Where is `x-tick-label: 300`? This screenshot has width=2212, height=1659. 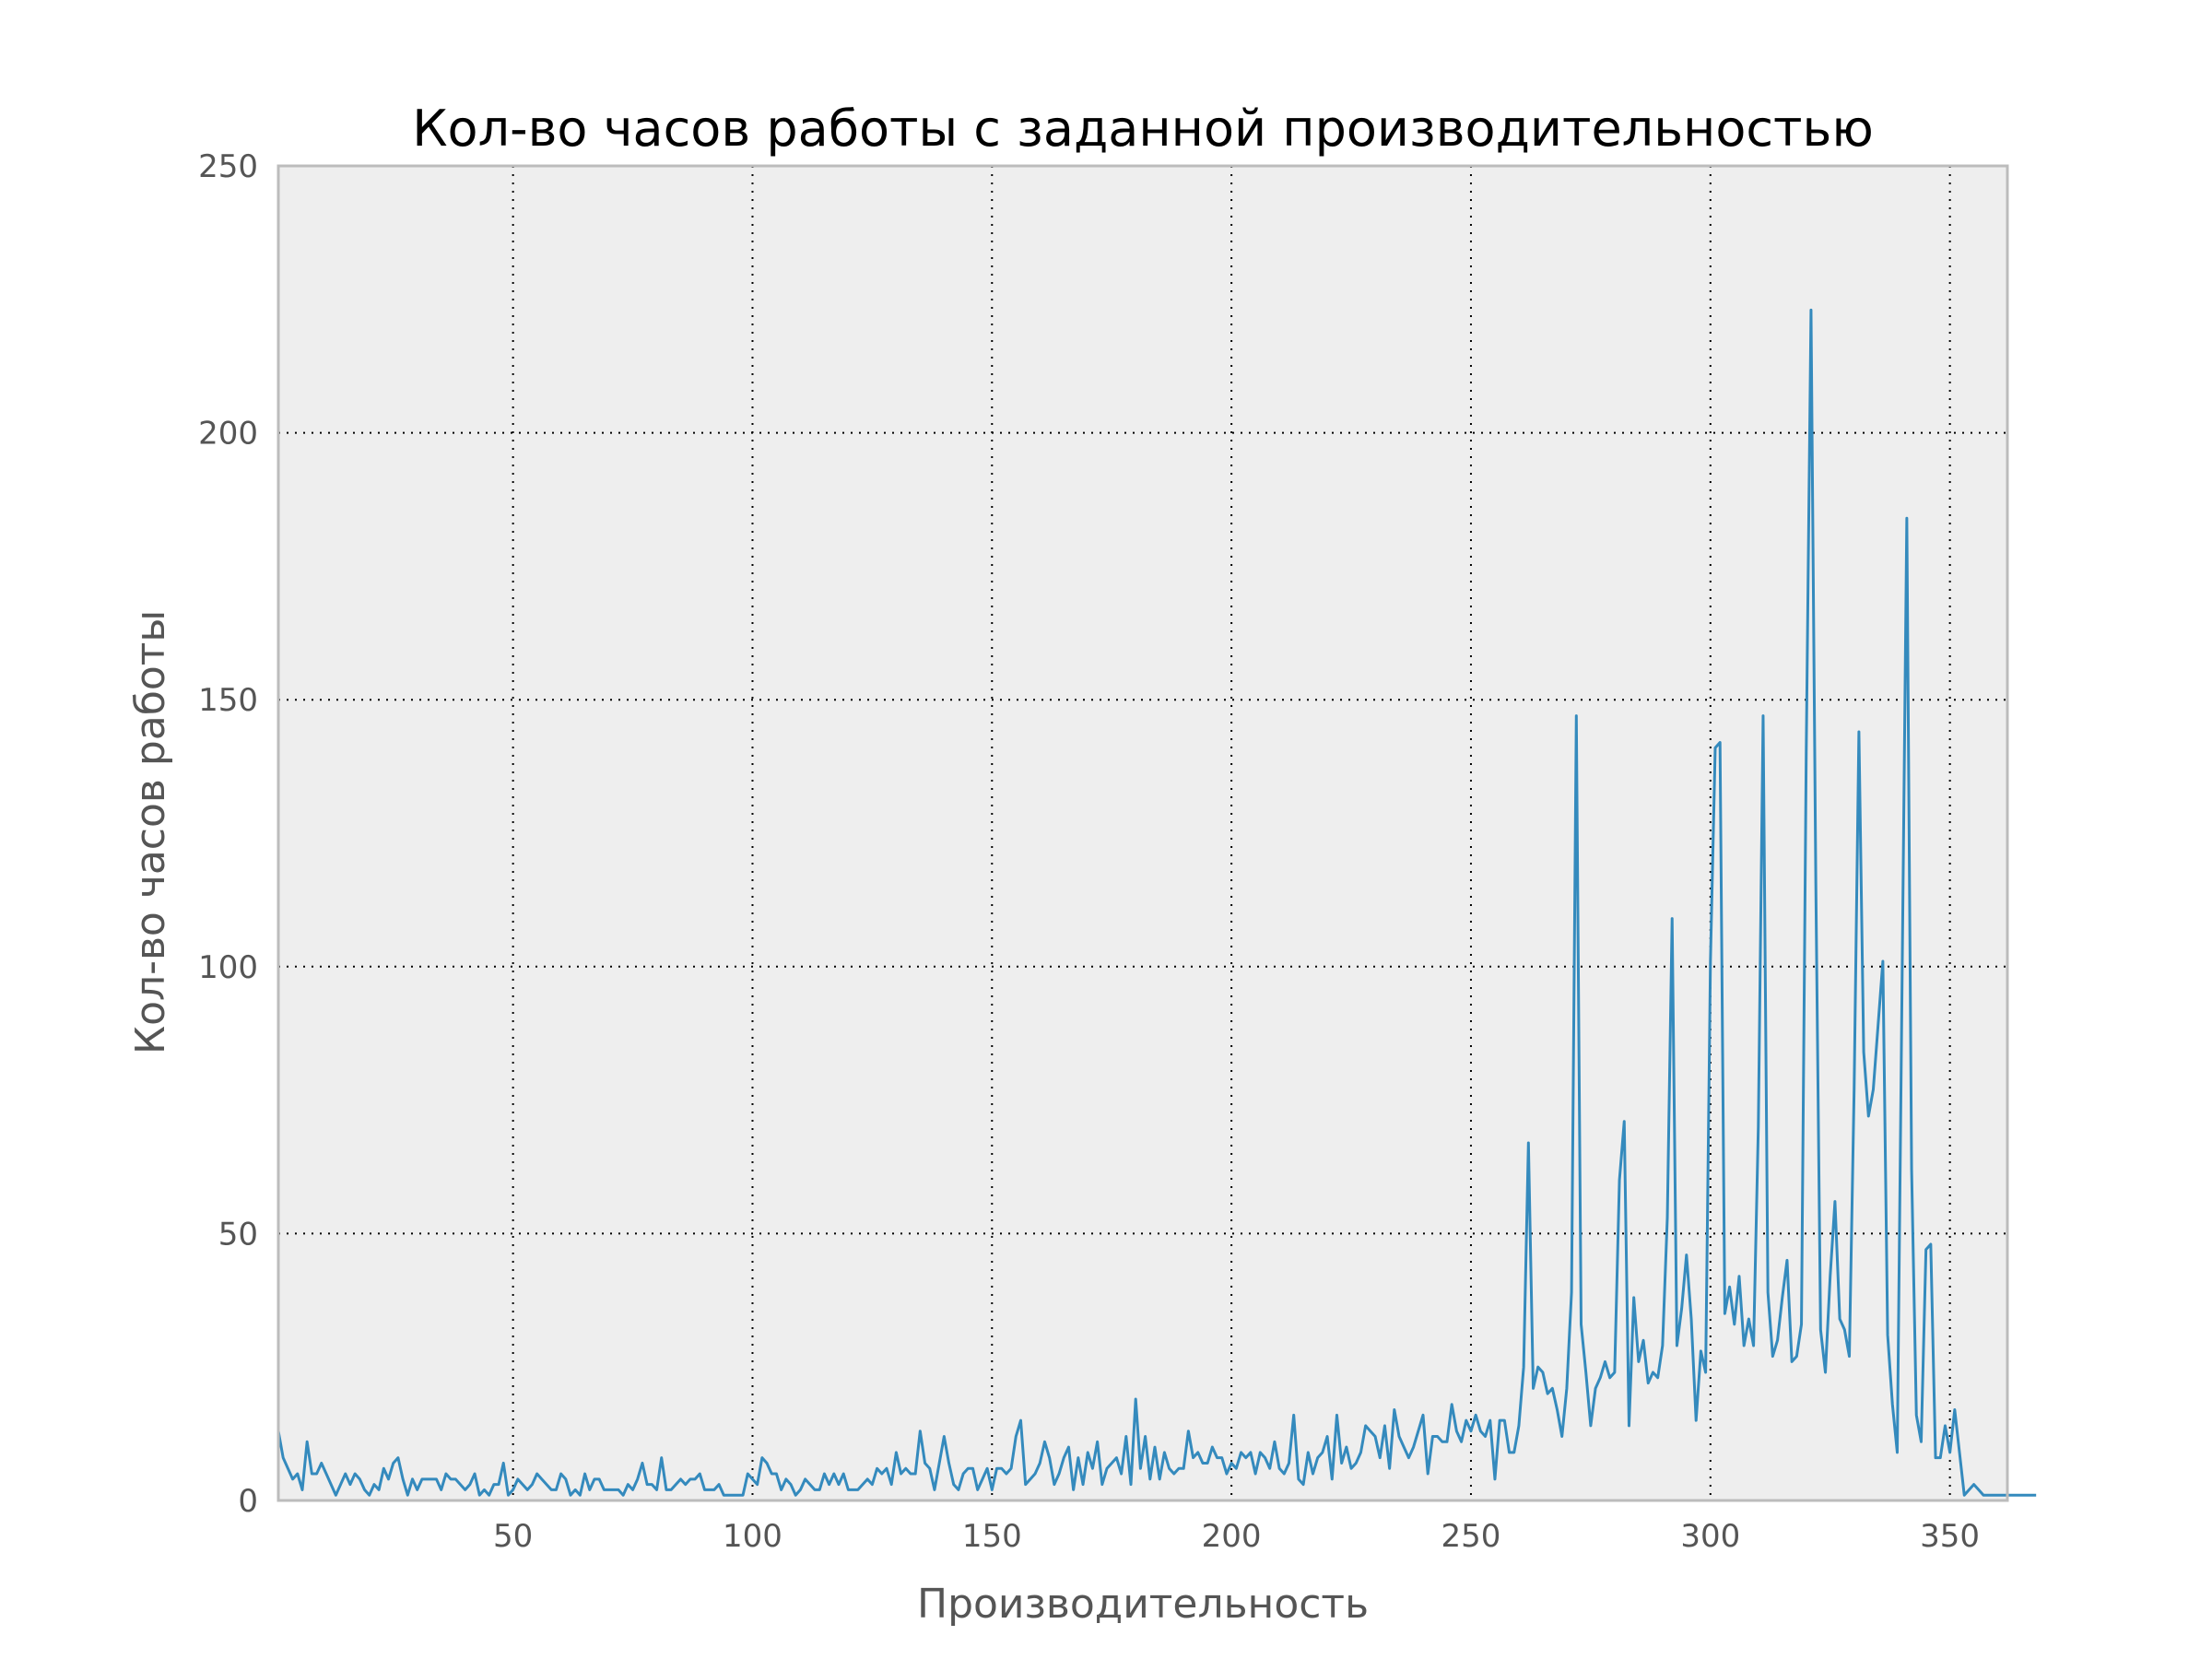
x-tick-label: 300 is located at coordinates (1710, 1536).